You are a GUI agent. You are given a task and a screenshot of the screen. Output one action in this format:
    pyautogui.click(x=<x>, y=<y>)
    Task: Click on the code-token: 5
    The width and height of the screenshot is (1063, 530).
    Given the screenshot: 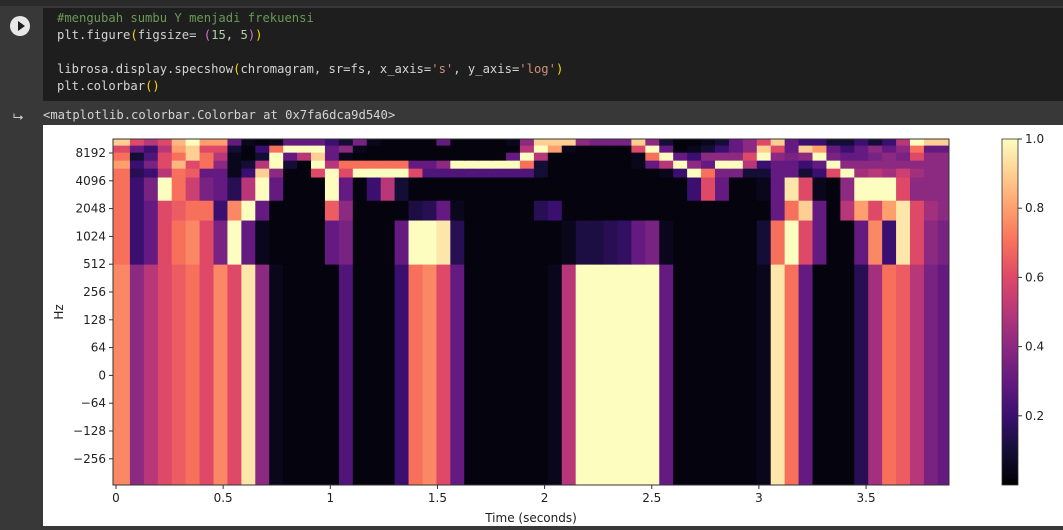 What is the action you would take?
    pyautogui.click(x=244, y=35)
    